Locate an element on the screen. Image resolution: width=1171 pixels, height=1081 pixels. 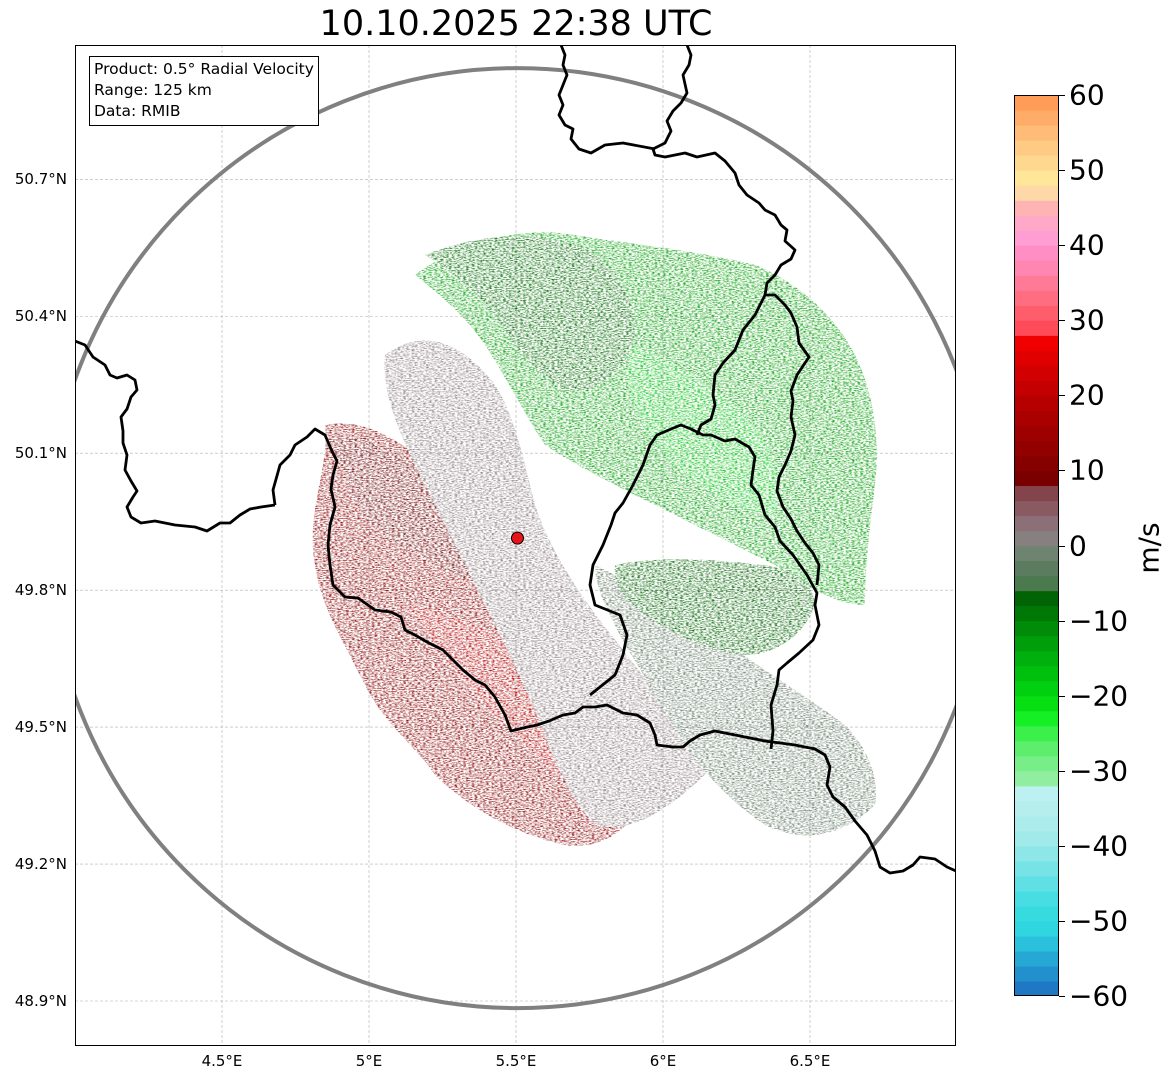
colorbar-tick-label: −20 is located at coordinates (1099, 696).